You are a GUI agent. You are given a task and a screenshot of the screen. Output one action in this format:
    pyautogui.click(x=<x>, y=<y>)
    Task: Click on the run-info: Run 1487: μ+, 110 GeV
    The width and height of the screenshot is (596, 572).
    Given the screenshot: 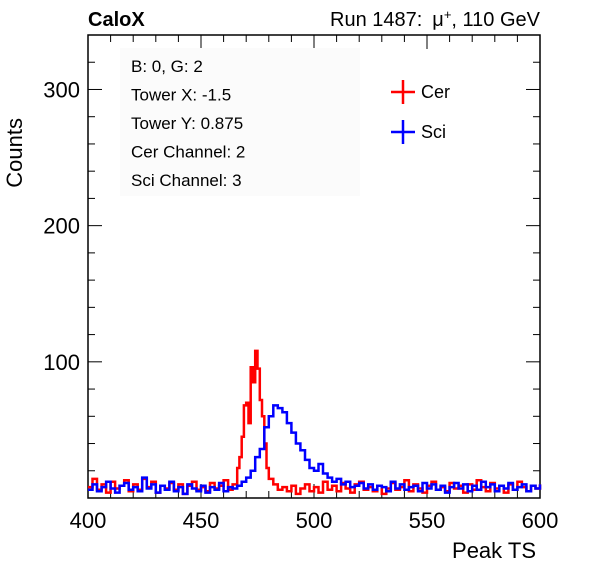 What is the action you would take?
    pyautogui.click(x=435, y=19)
    